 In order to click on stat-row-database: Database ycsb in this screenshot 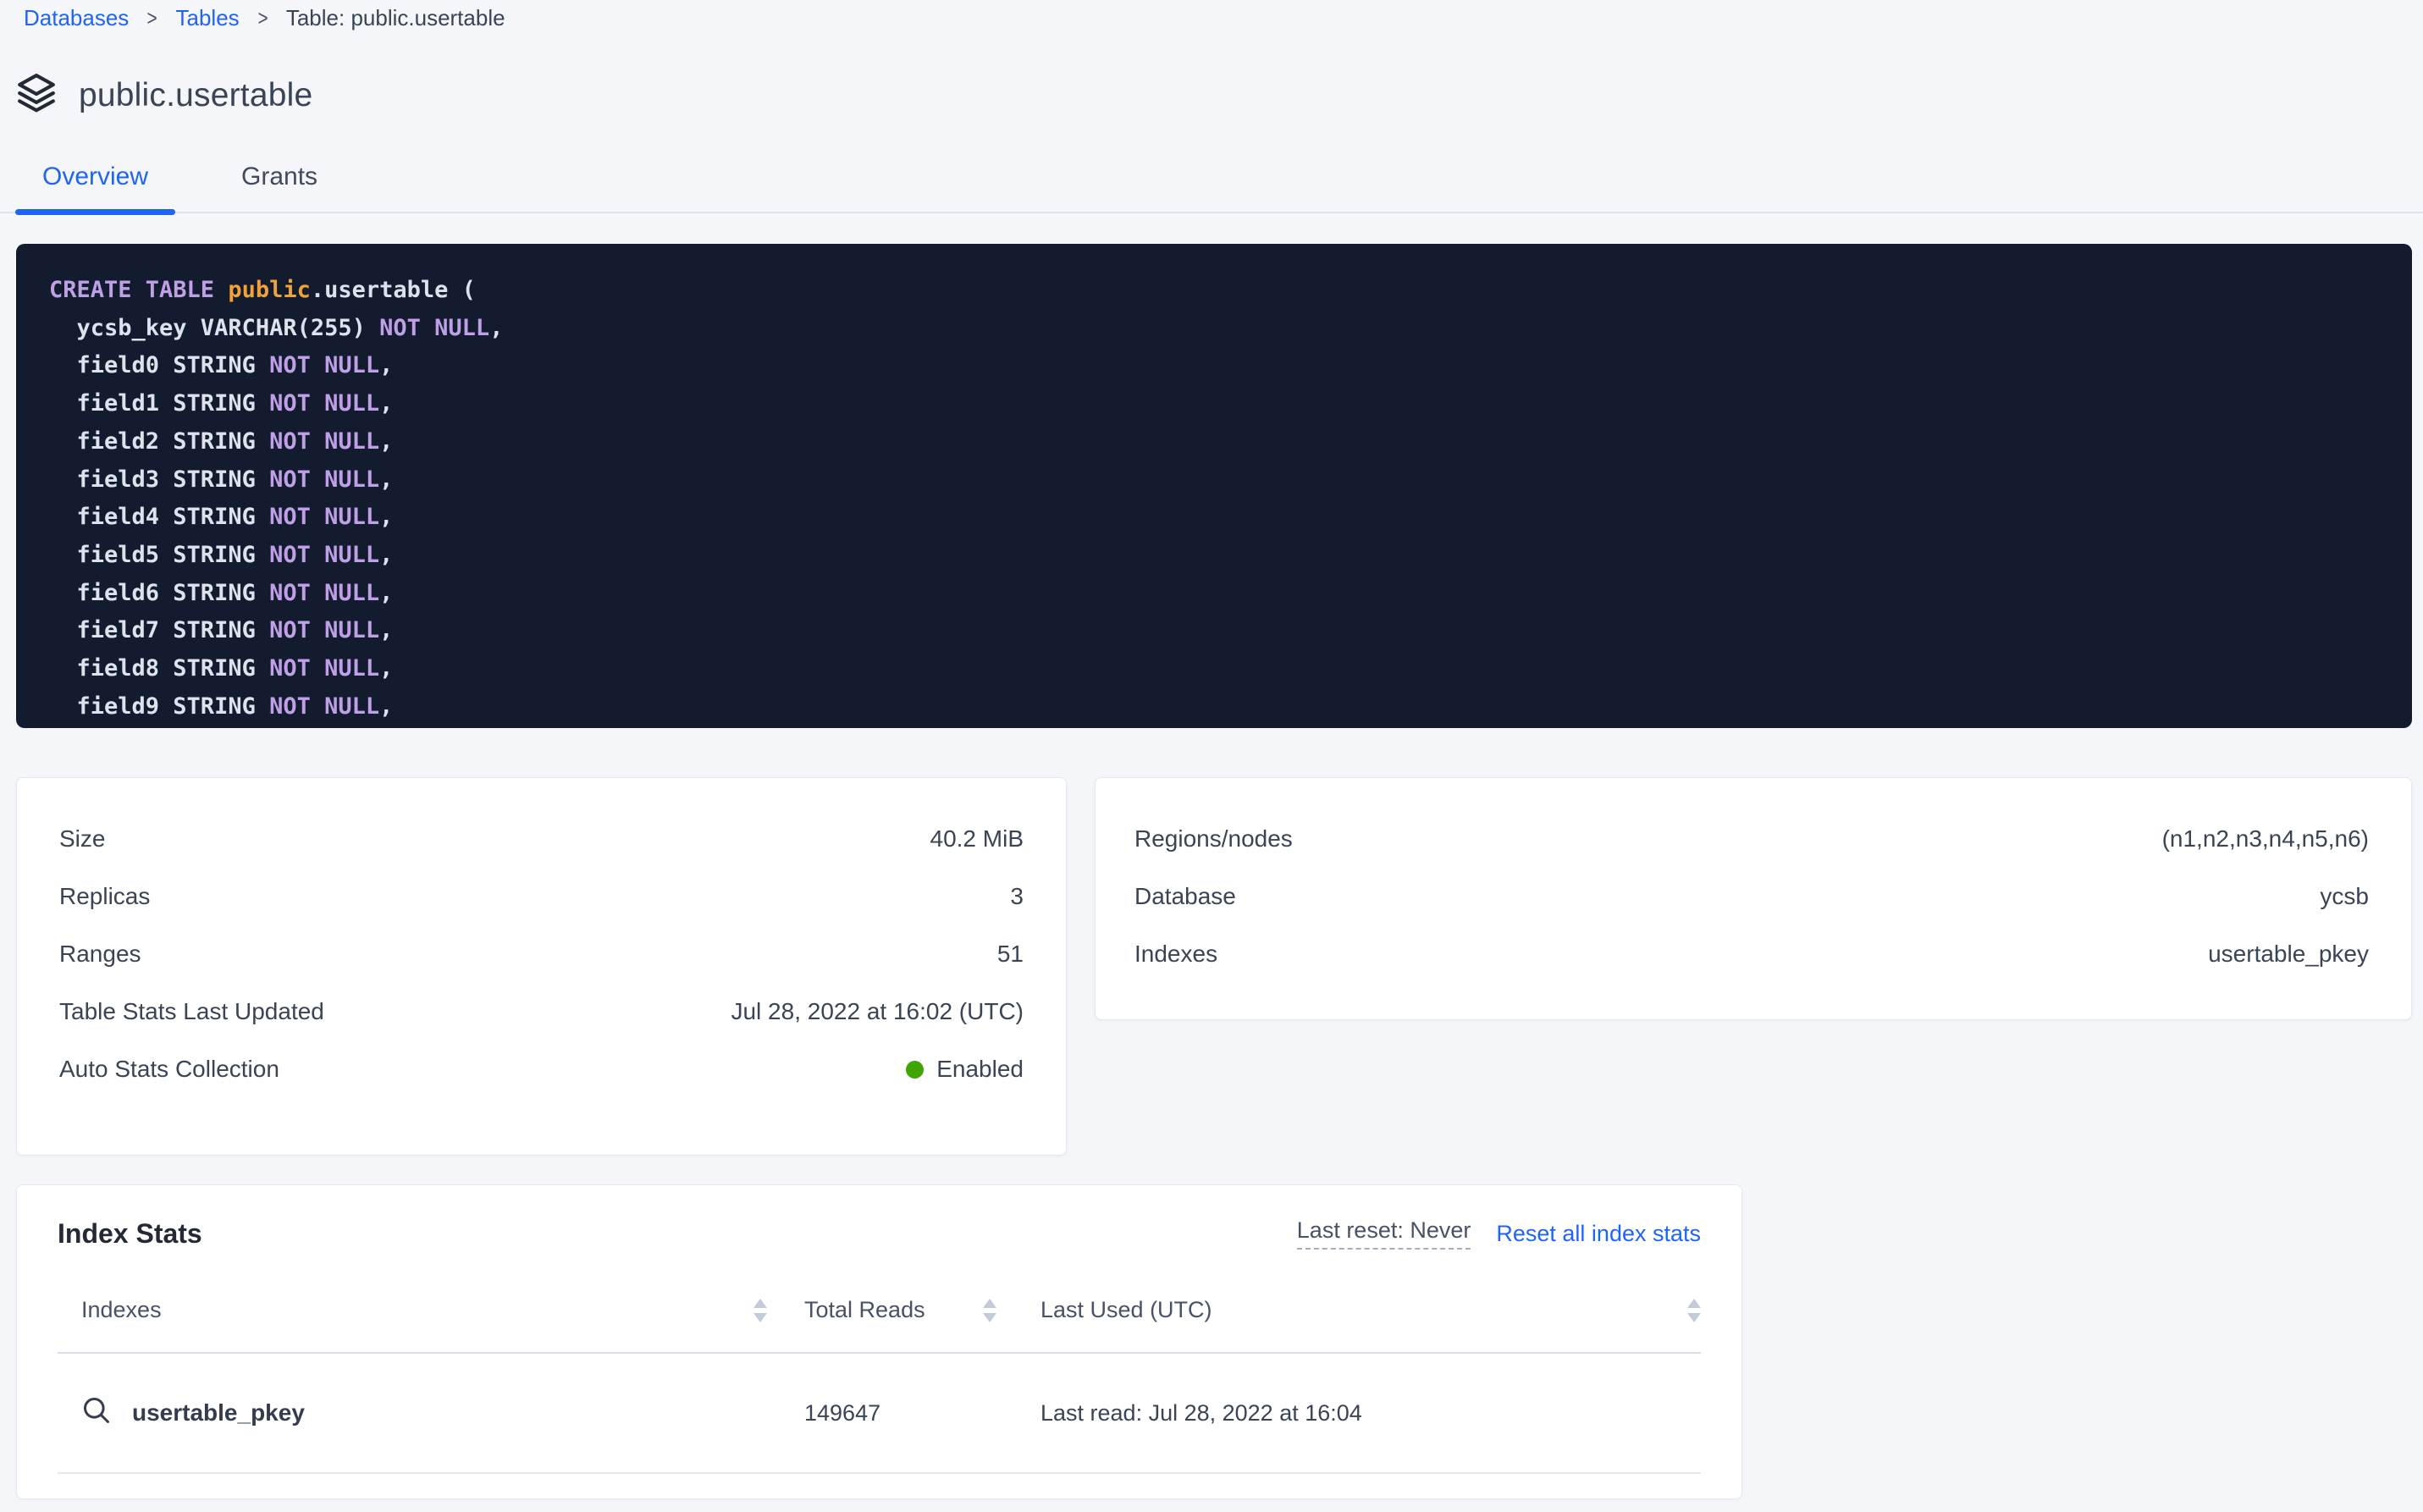, I will do `click(1752, 896)`.